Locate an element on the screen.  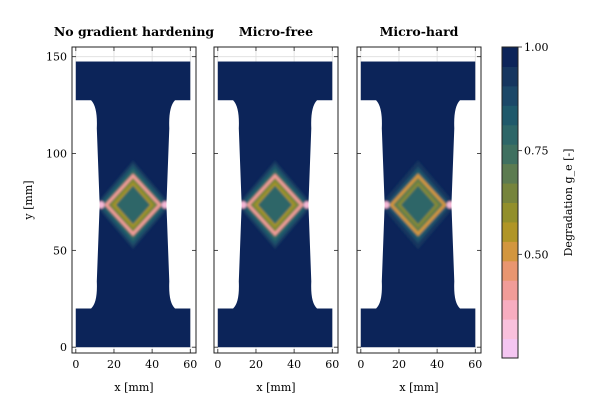
colorbar-tick-label: 1.00 is located at coordinates (536, 47).